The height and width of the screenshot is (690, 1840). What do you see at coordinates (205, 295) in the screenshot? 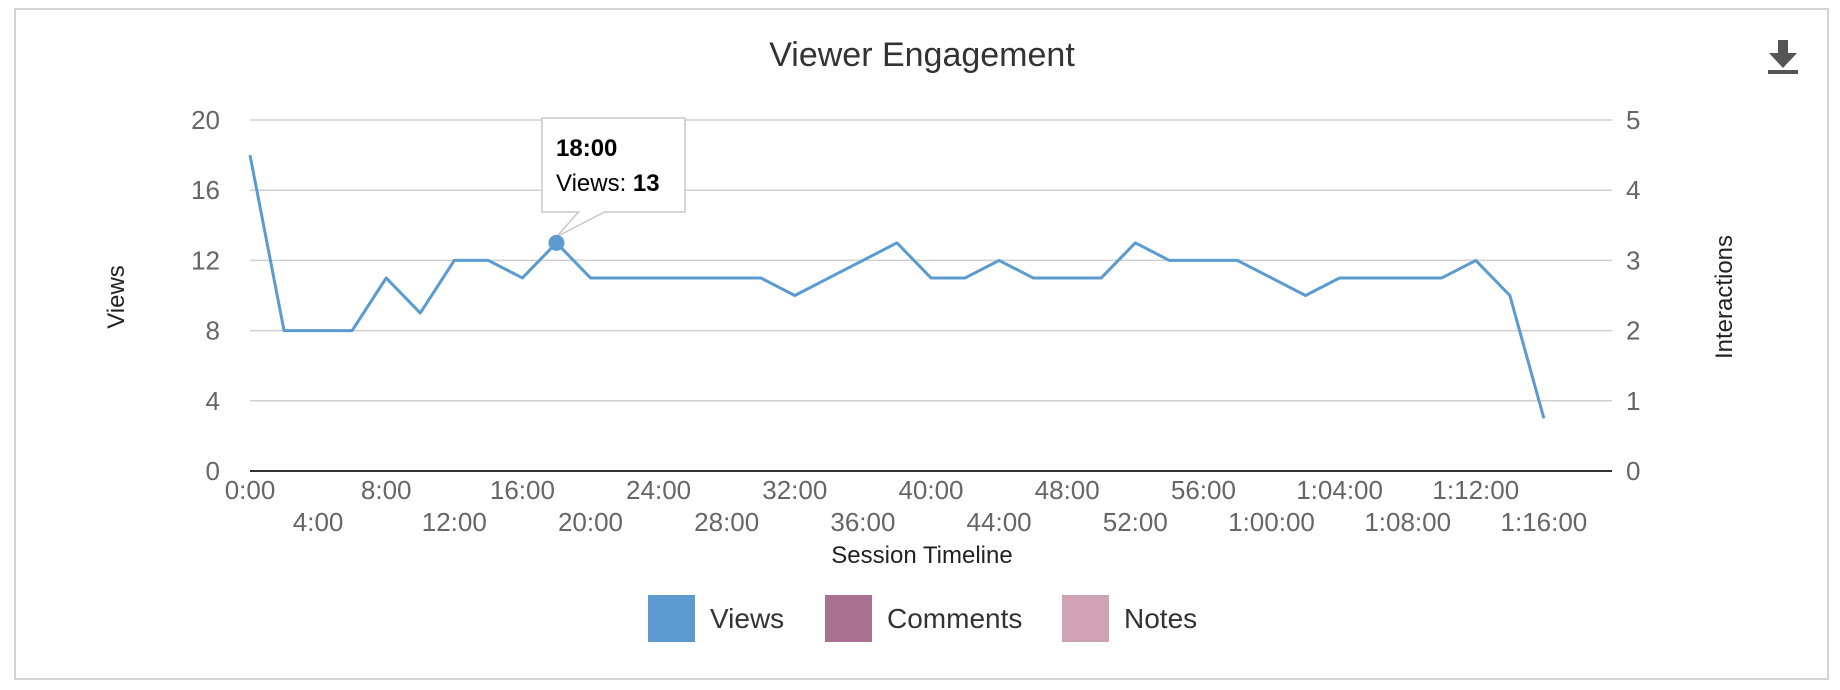
I see `y-axis-ticks: 0 4 8 12 16 20` at bounding box center [205, 295].